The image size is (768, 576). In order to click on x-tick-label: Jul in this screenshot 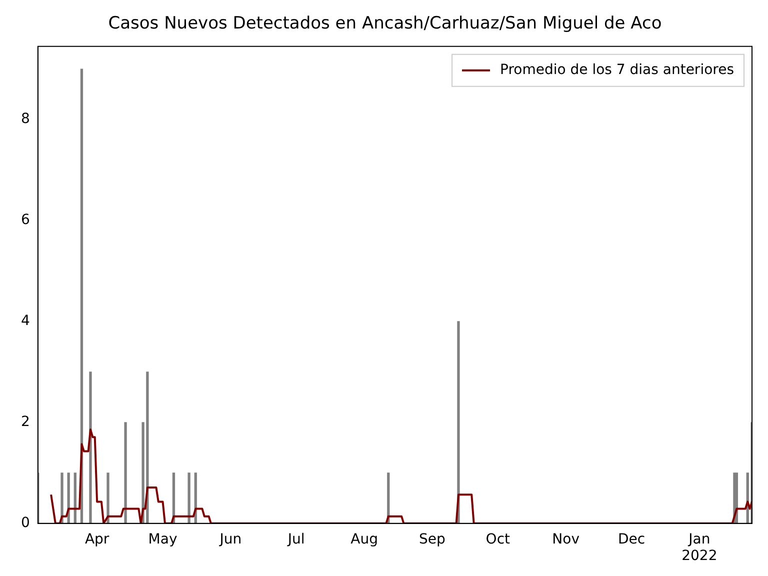, I will do `click(295, 539)`.